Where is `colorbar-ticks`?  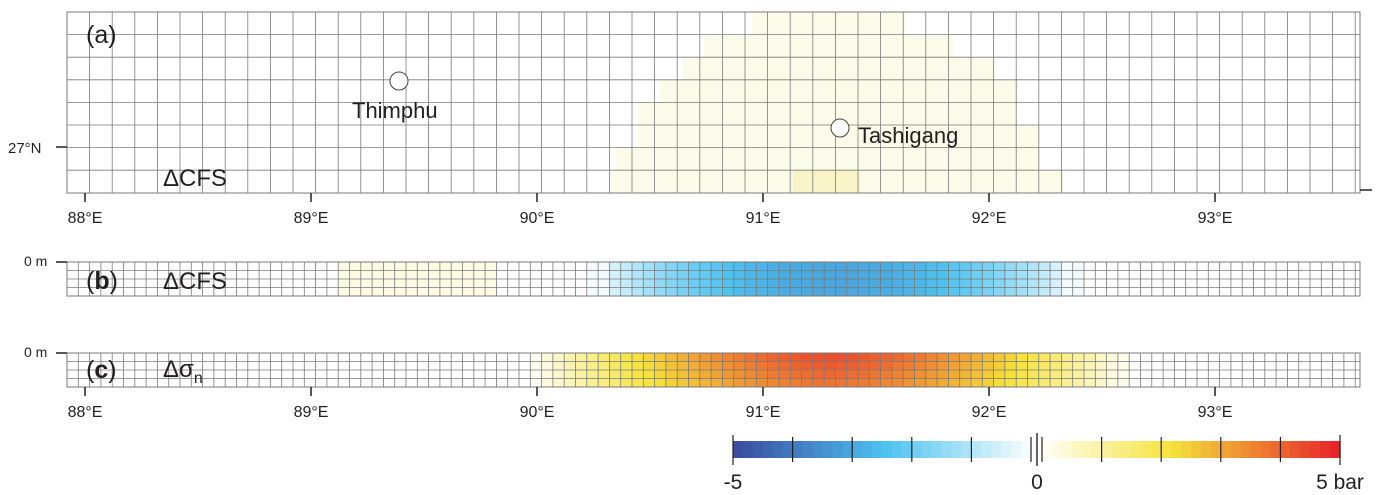
colorbar-ticks is located at coordinates (1036, 449).